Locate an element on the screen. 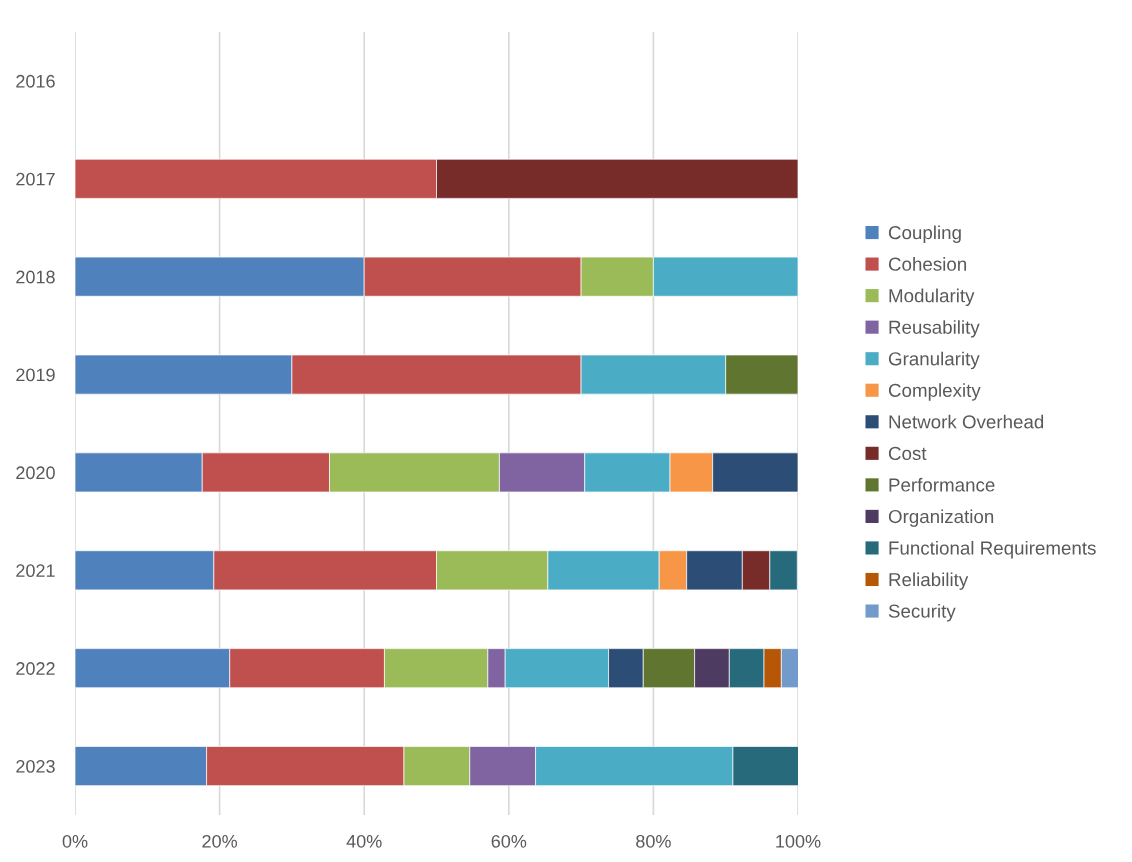 This screenshot has height=862, width=1132. legend-label: Functional Requirements is located at coordinates (992, 549).